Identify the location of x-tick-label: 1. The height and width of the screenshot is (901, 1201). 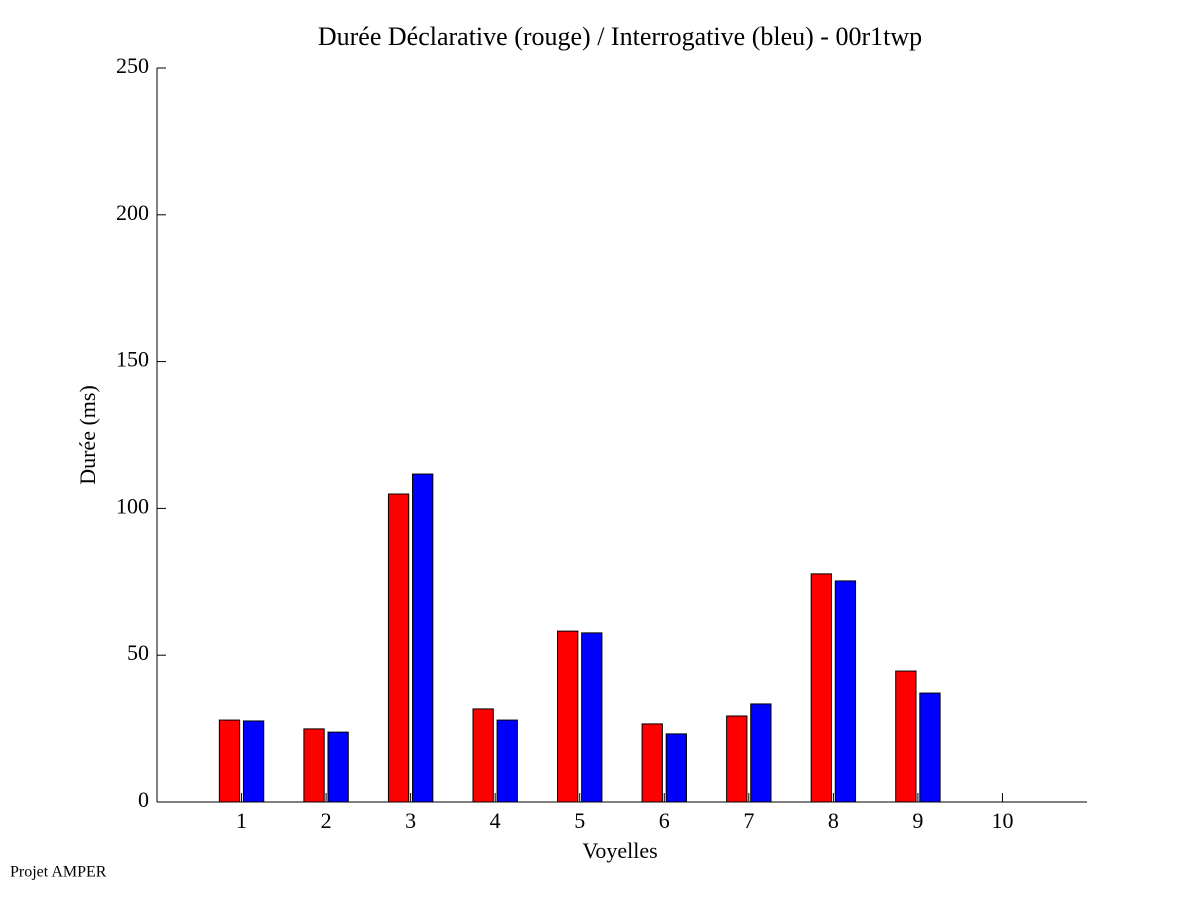
(241, 820).